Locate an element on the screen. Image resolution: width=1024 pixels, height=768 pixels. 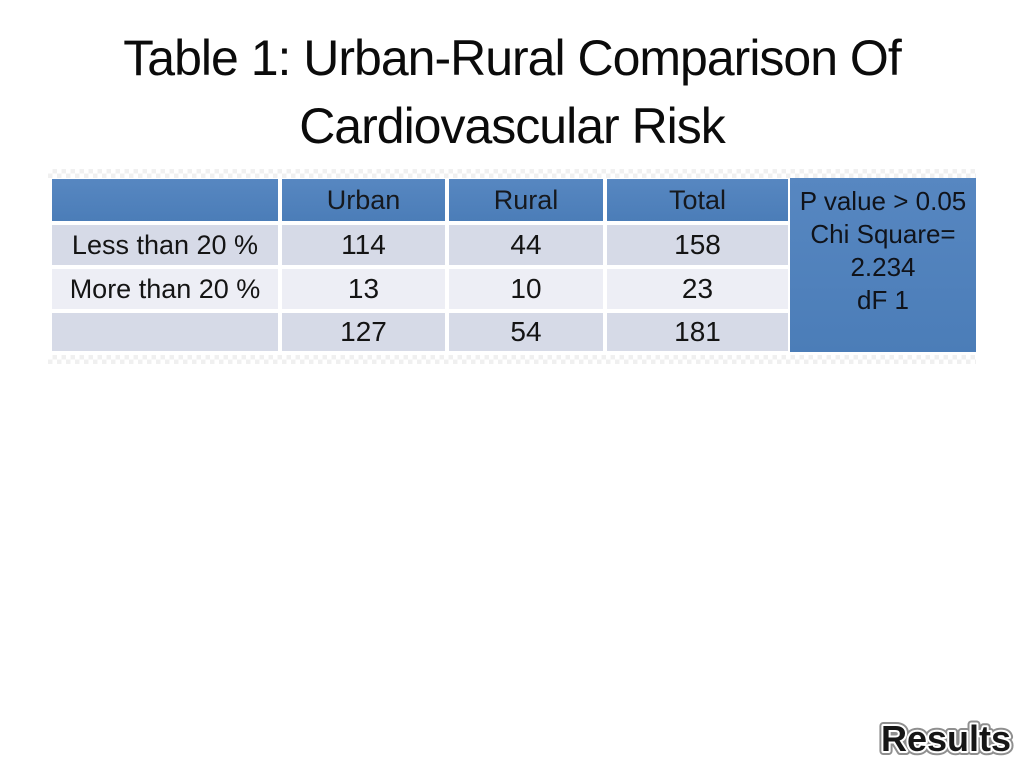
results-watermark-inner-outline: Results is located at coordinates (946, 738).